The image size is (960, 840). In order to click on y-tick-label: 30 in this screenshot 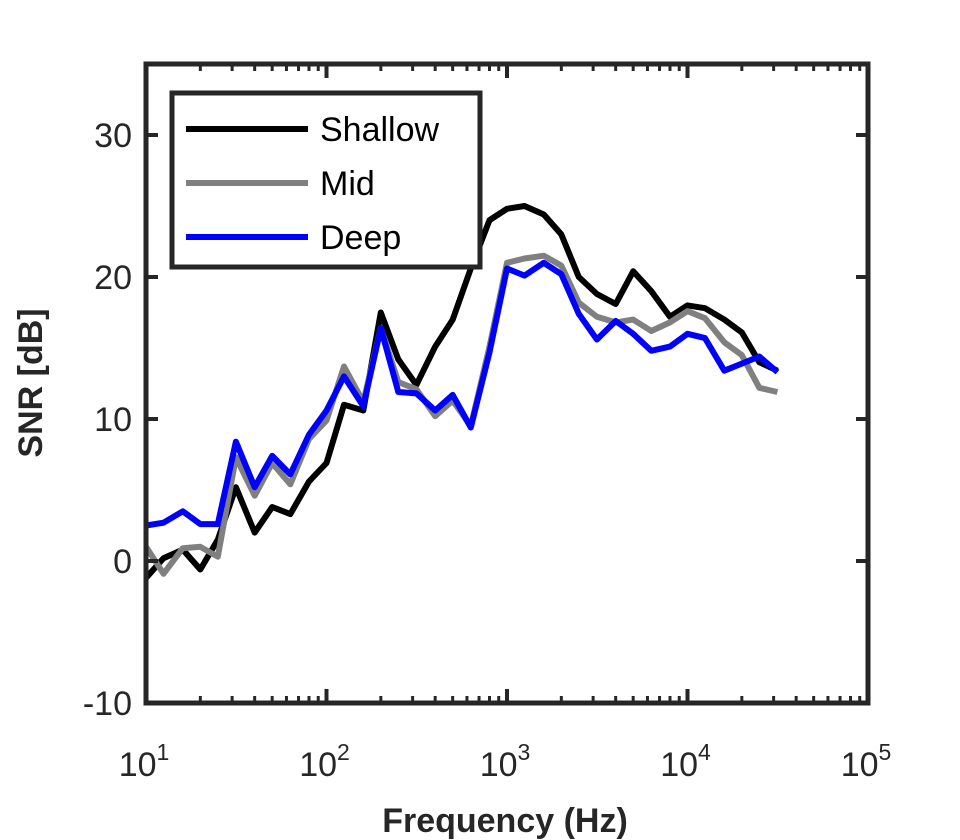, I will do `click(113, 136)`.